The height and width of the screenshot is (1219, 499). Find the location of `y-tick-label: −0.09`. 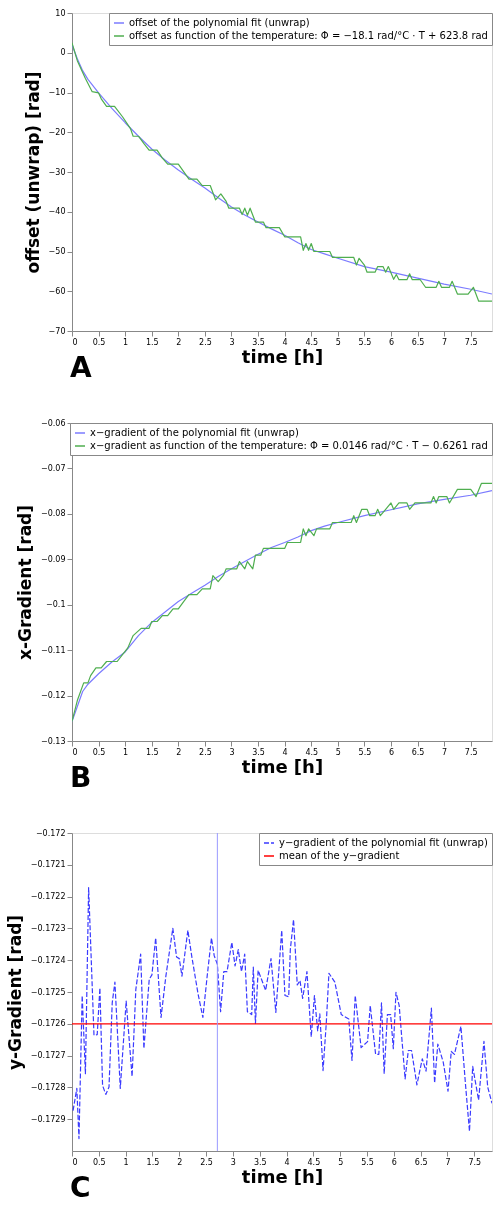

y-tick-label: −0.09 is located at coordinates (53, 559).